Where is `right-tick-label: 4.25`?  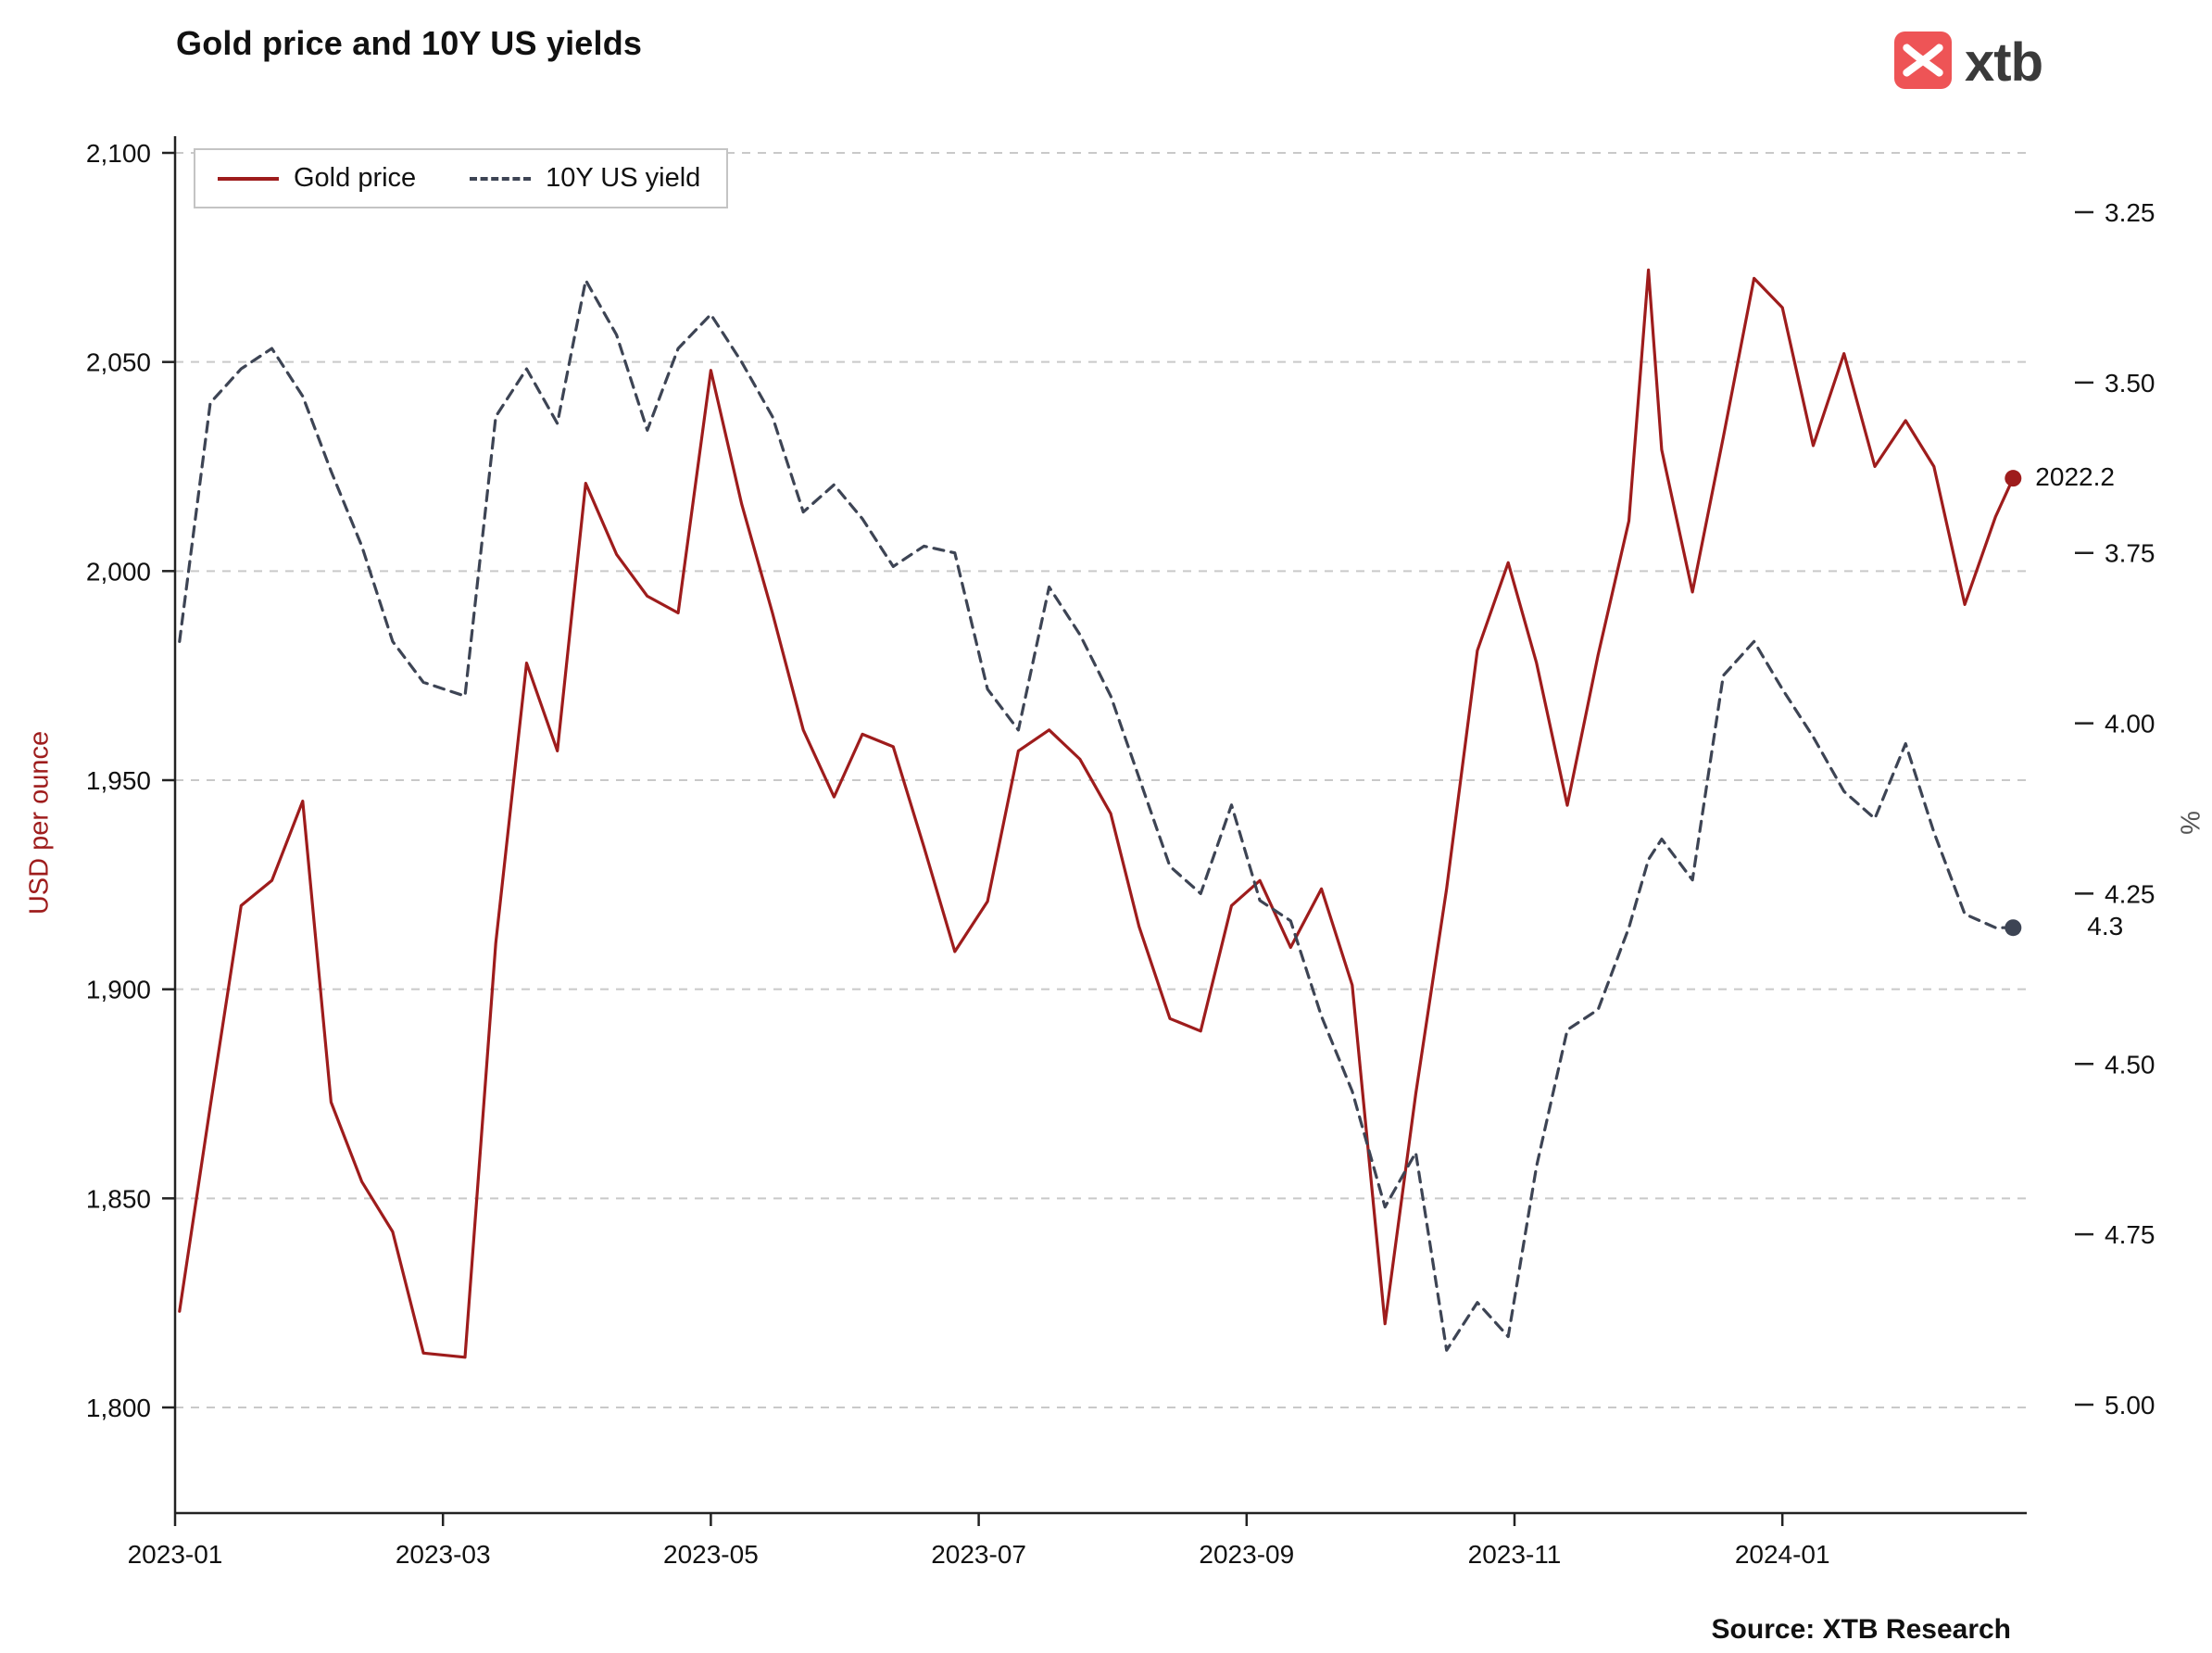
right-tick-label: 4.25 is located at coordinates (2130, 893).